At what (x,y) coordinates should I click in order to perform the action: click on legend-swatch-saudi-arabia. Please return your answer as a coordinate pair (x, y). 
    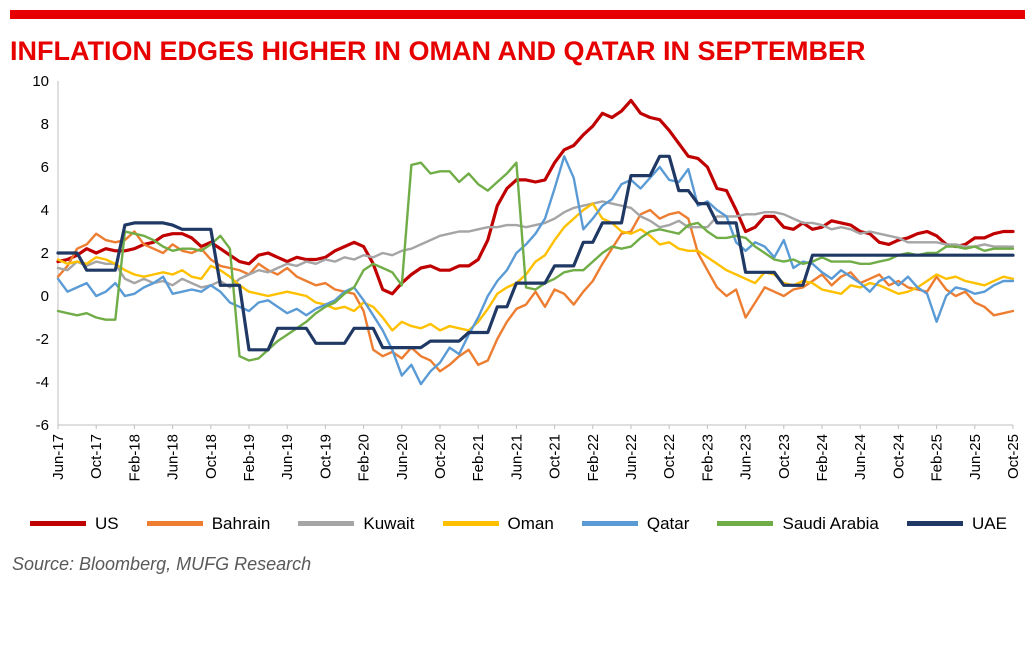
    Looking at the image, I should click on (745, 524).